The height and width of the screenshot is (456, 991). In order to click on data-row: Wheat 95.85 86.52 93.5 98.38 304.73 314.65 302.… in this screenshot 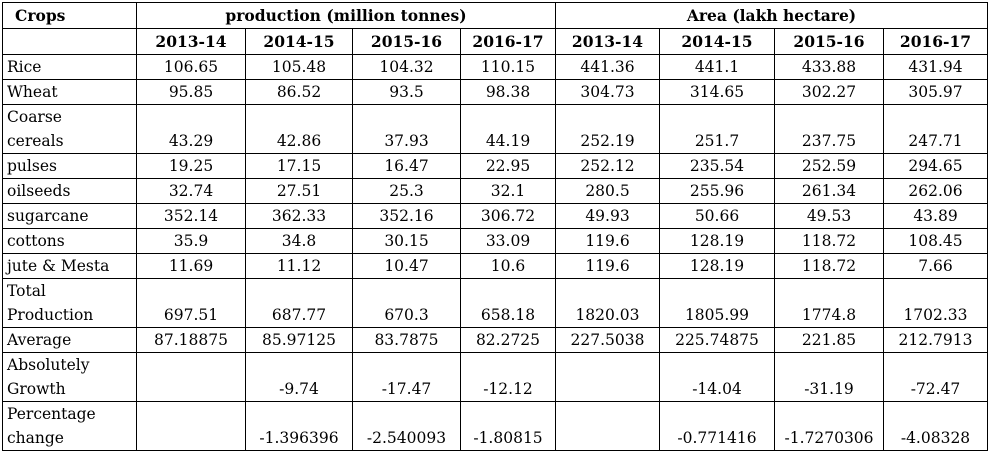, I will do `click(495, 92)`.